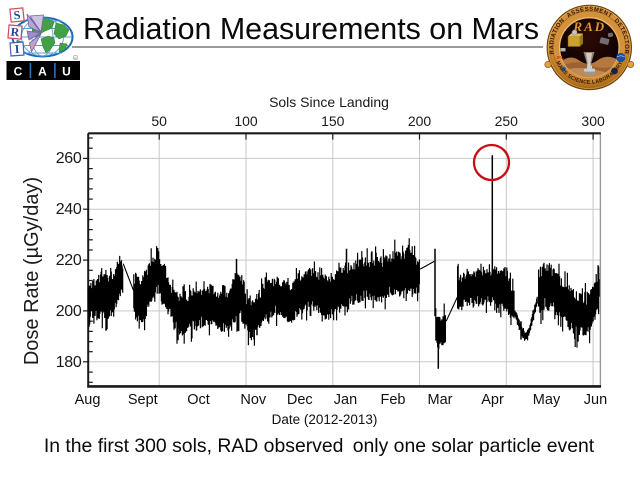  What do you see at coordinates (18, 71) in the screenshot?
I see `svg-text: C` at bounding box center [18, 71].